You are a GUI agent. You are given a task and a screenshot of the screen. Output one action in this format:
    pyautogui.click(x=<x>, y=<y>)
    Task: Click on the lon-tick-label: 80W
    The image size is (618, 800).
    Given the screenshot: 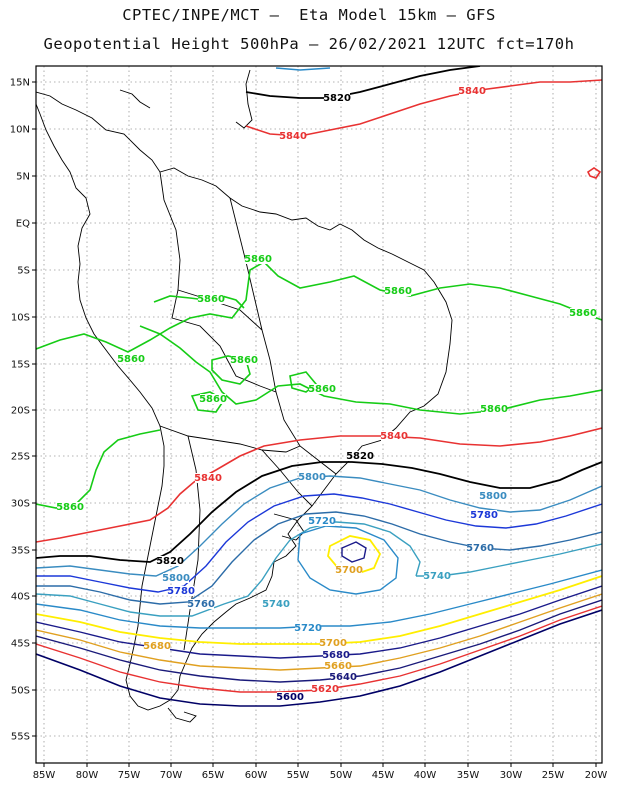 What is the action you would take?
    pyautogui.click(x=87, y=775)
    